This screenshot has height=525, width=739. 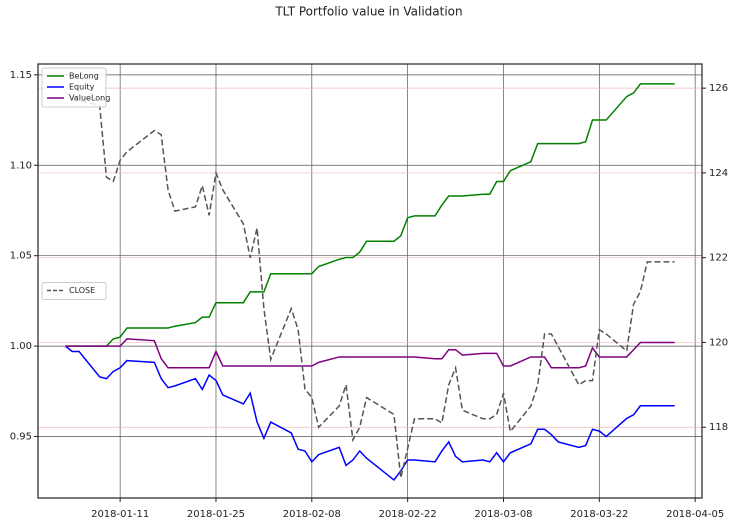 I want to click on y2-tick-label: 122, so click(x=718, y=258).